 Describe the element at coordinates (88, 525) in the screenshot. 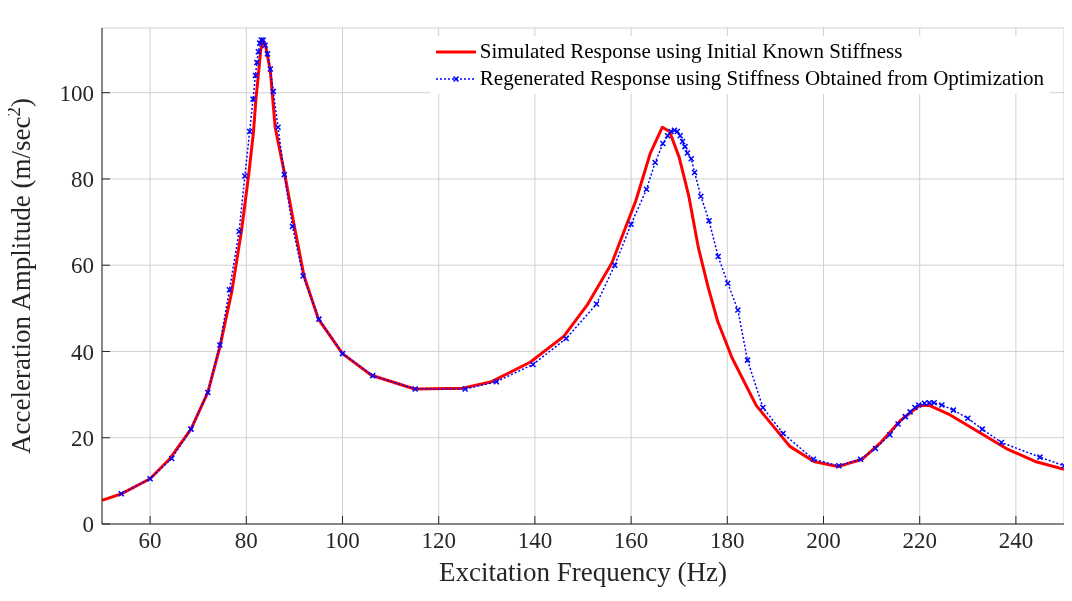

I see `y-tick-label: 0` at that location.